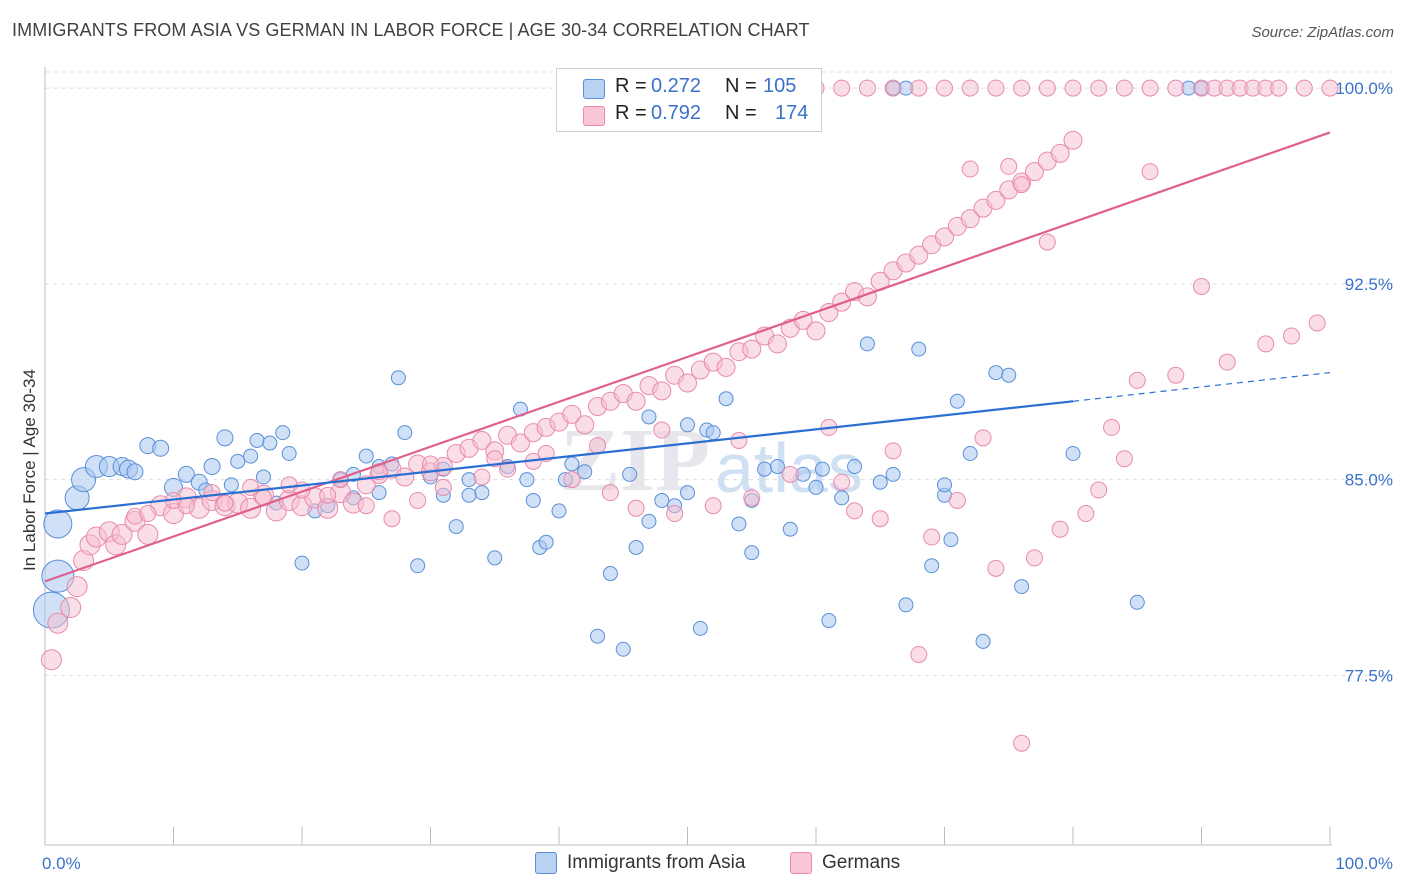 The height and width of the screenshot is (892, 1406). I want to click on series-legend: Immigrants from Asia Germans, so click(703, 865).